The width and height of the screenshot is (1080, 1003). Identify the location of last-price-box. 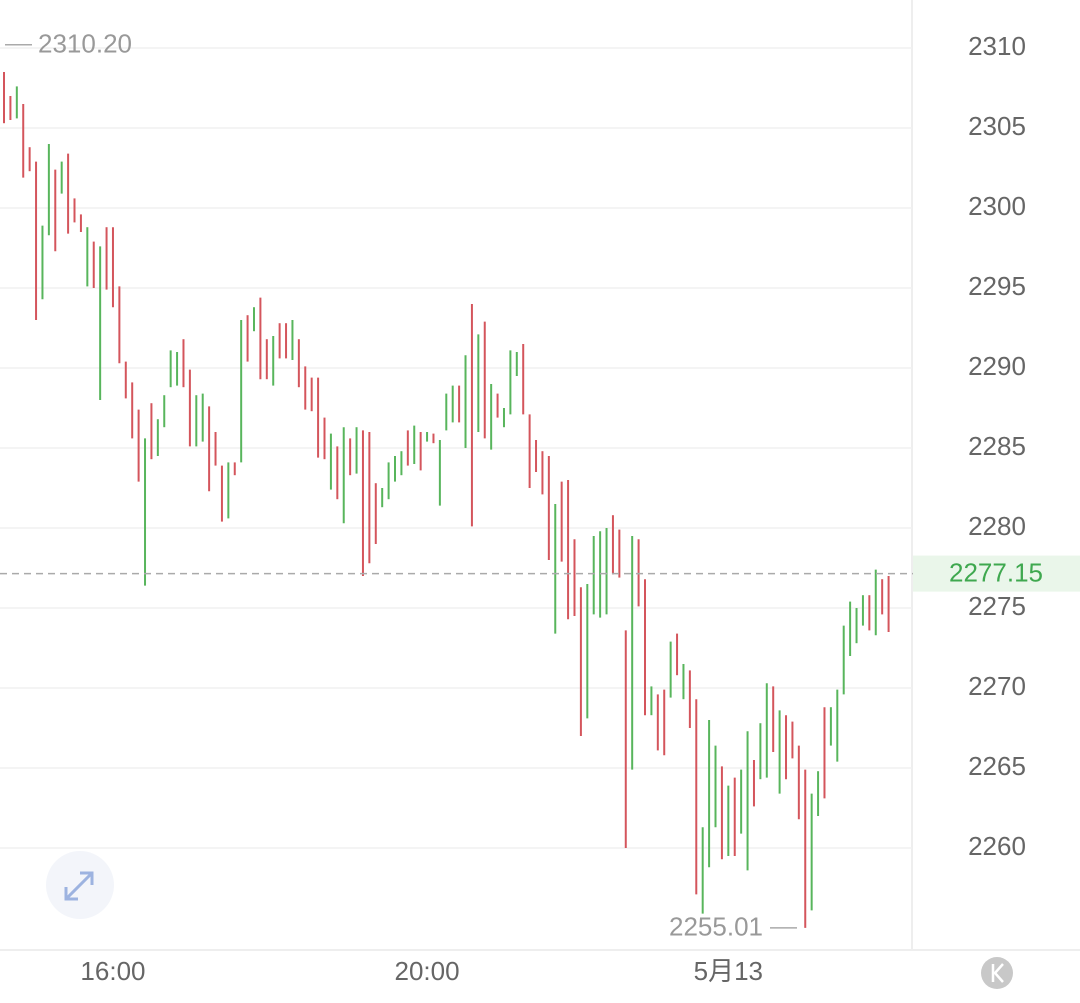
(996, 573).